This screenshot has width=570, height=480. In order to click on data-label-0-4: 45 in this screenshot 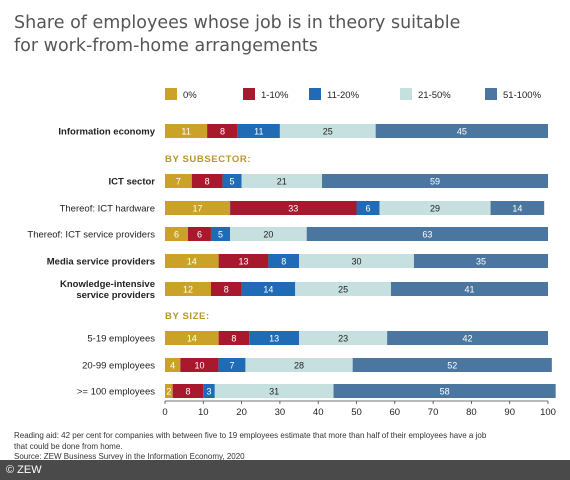, I will do `click(462, 131)`.